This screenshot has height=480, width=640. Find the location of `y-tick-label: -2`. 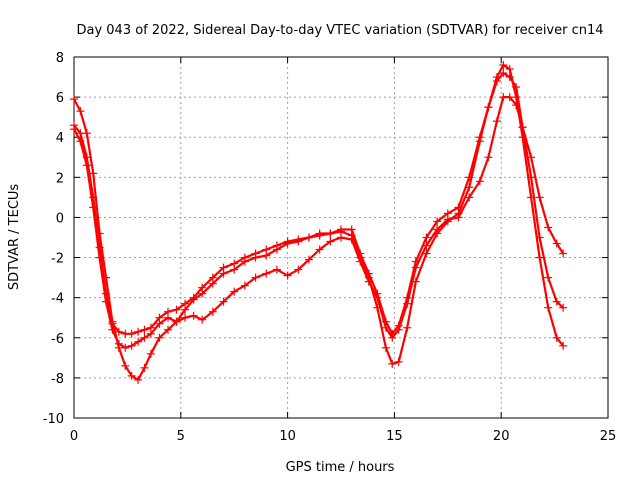

y-tick-label: -2 is located at coordinates (57, 259).